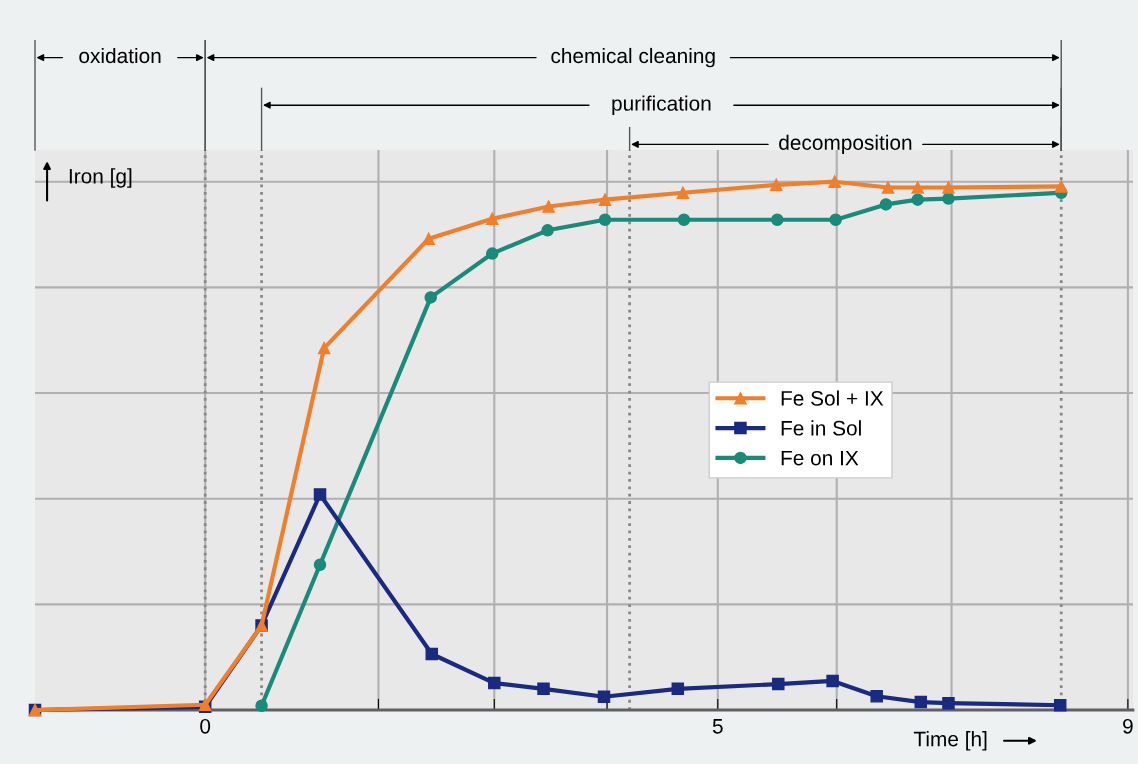  Describe the element at coordinates (845, 144) in the screenshot. I see `text: decomposition` at that location.